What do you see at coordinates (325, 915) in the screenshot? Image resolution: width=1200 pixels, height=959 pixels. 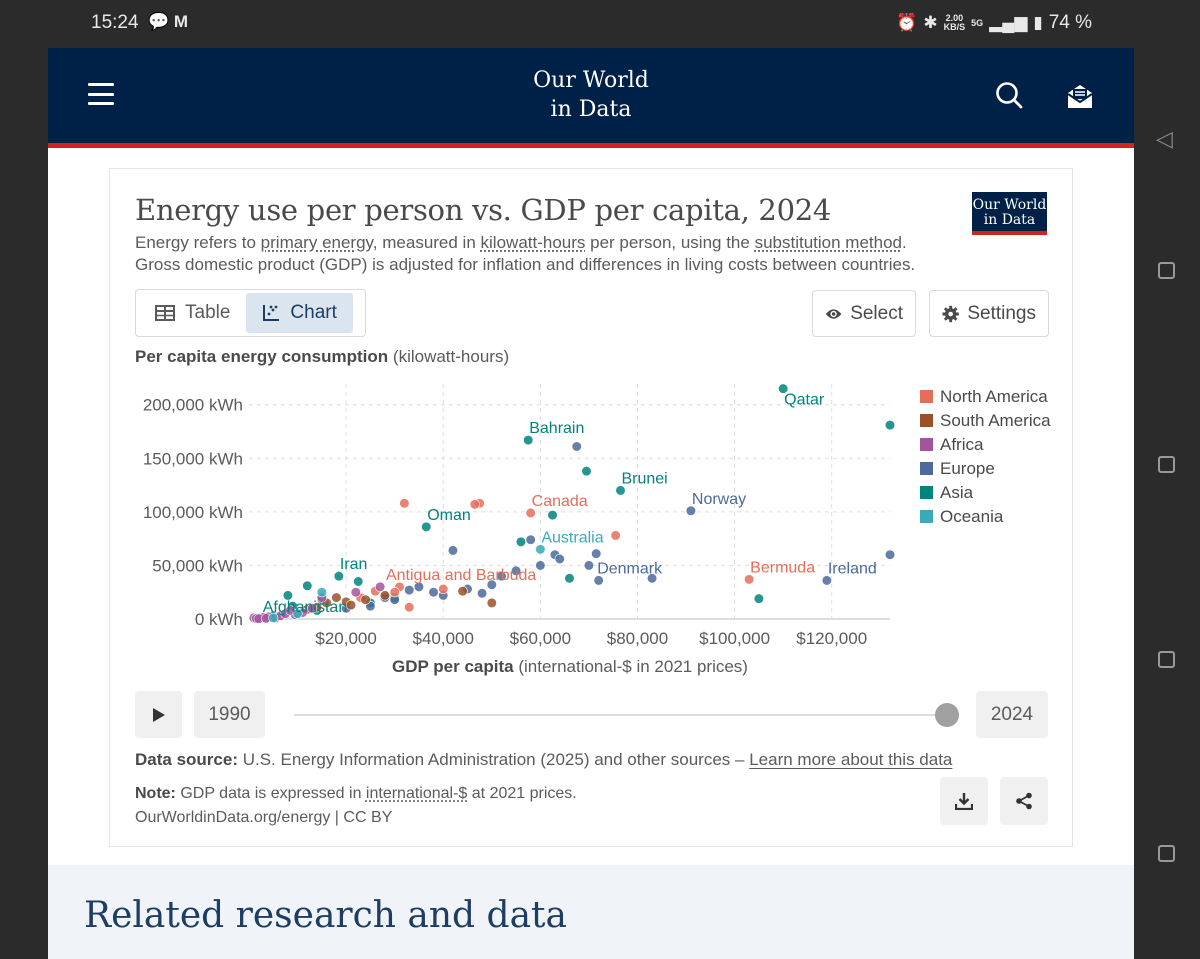 I see `related-title: Related research and data` at bounding box center [325, 915].